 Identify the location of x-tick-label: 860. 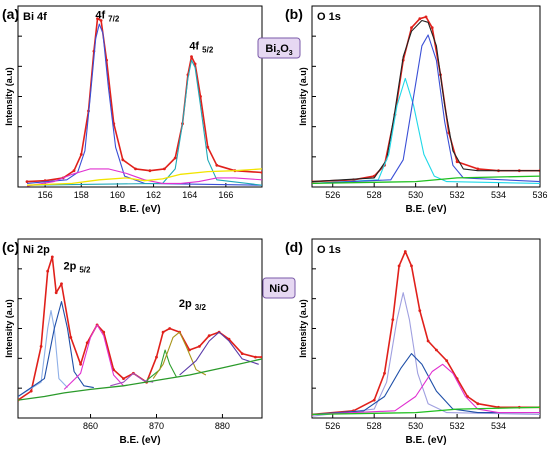
(90, 426).